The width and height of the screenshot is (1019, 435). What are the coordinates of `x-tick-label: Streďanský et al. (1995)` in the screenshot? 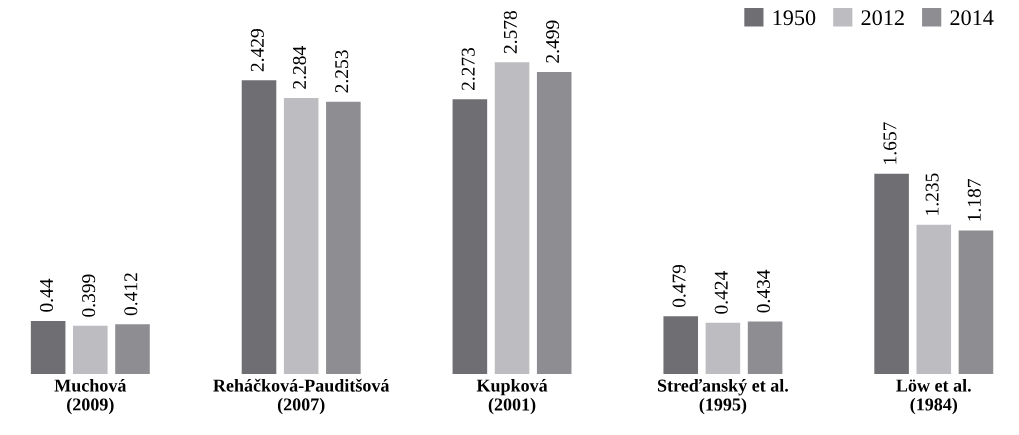 It's located at (723, 396).